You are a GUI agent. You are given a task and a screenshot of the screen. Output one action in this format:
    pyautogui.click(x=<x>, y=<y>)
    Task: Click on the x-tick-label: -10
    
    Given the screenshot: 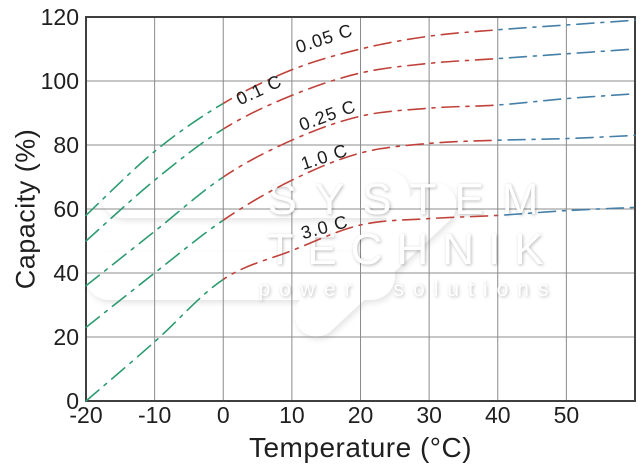 What is the action you would take?
    pyautogui.click(x=154, y=415)
    